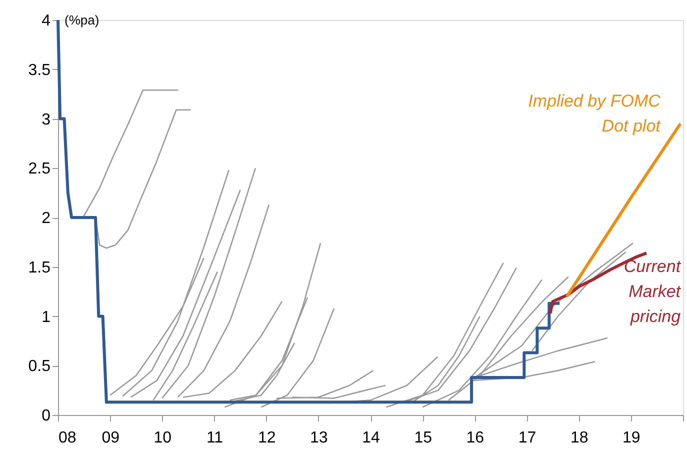 Image resolution: width=687 pixels, height=450 pixels. I want to click on x-tick-label: 14, so click(371, 438).